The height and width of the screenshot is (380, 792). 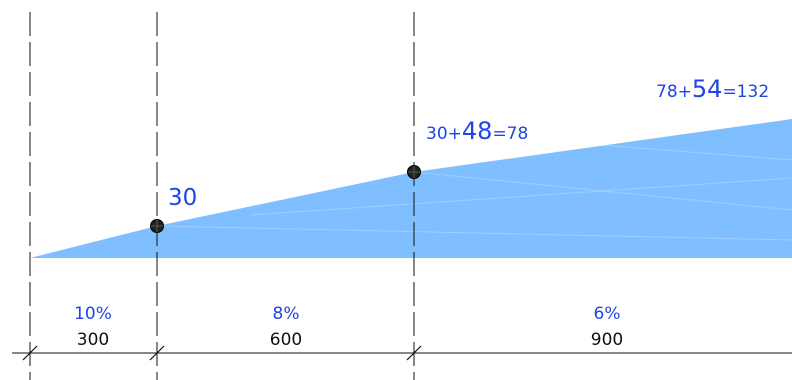 What do you see at coordinates (93, 340) in the screenshot?
I see `segment-length-0: 300` at bounding box center [93, 340].